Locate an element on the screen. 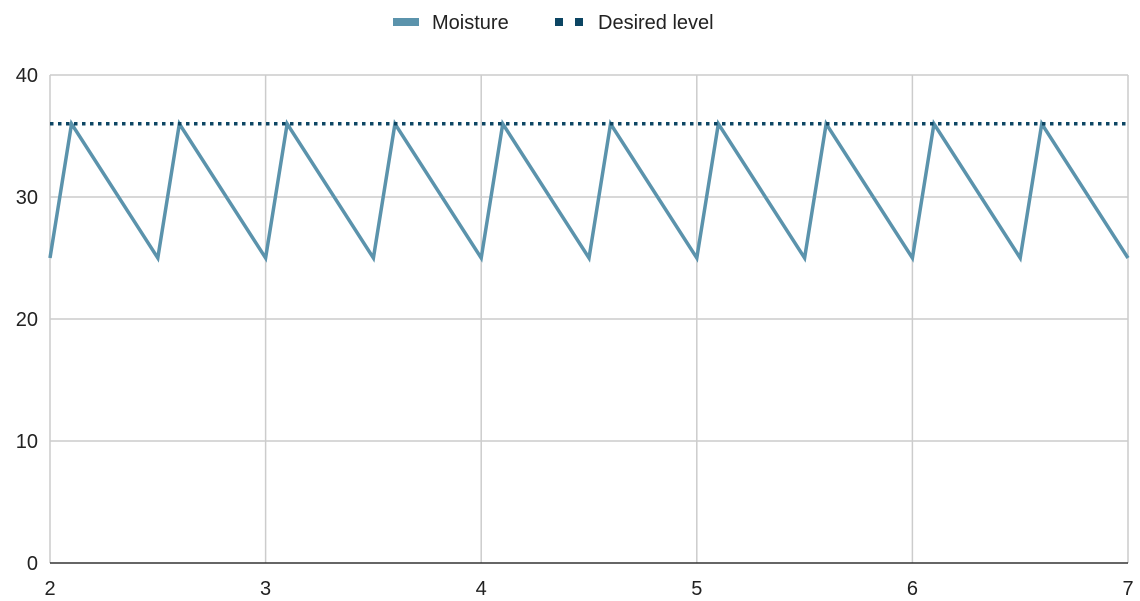 This screenshot has height=601, width=1140. y-tick-label-4: 40 is located at coordinates (27, 76).